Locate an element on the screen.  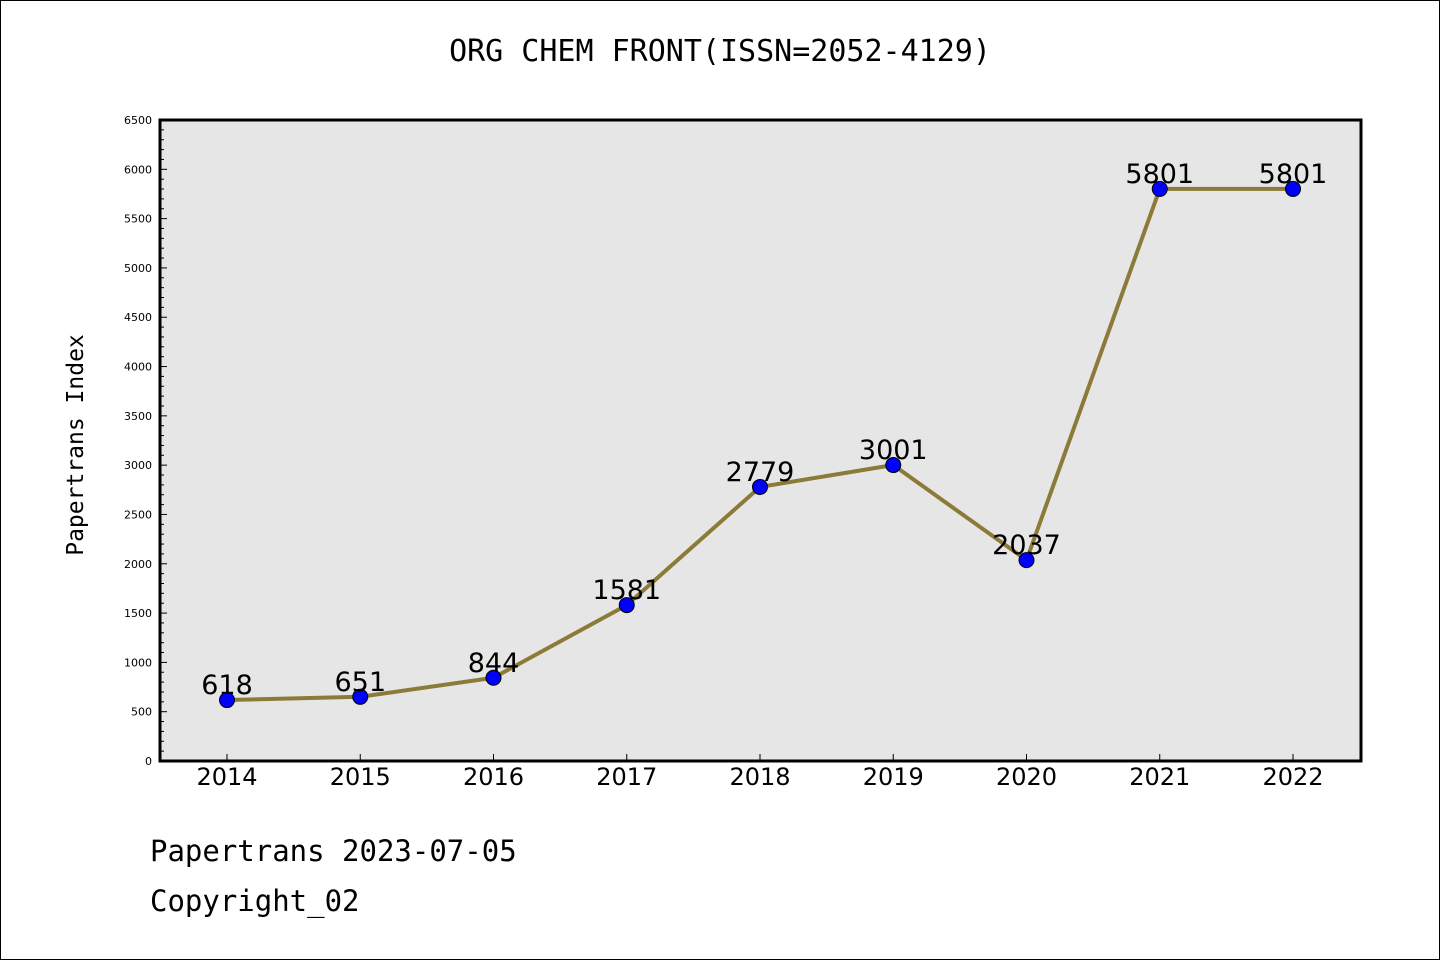
chart-title: ORG CHEM FRONT(ISSN=2052-4129) is located at coordinates (720, 51).